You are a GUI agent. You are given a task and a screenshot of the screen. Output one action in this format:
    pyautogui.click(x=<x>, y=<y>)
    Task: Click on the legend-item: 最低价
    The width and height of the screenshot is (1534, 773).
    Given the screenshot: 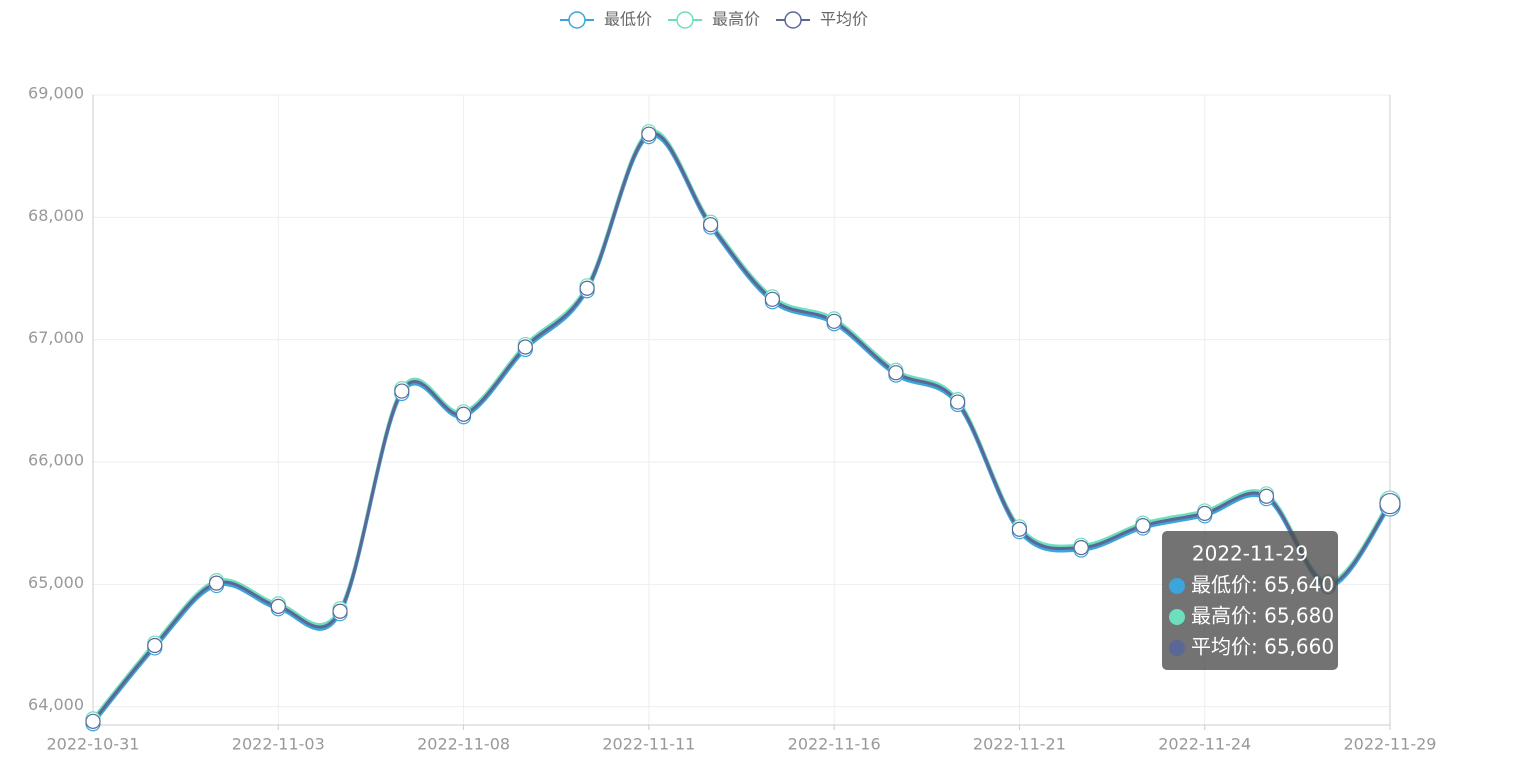 What is the action you would take?
    pyautogui.click(x=606, y=19)
    